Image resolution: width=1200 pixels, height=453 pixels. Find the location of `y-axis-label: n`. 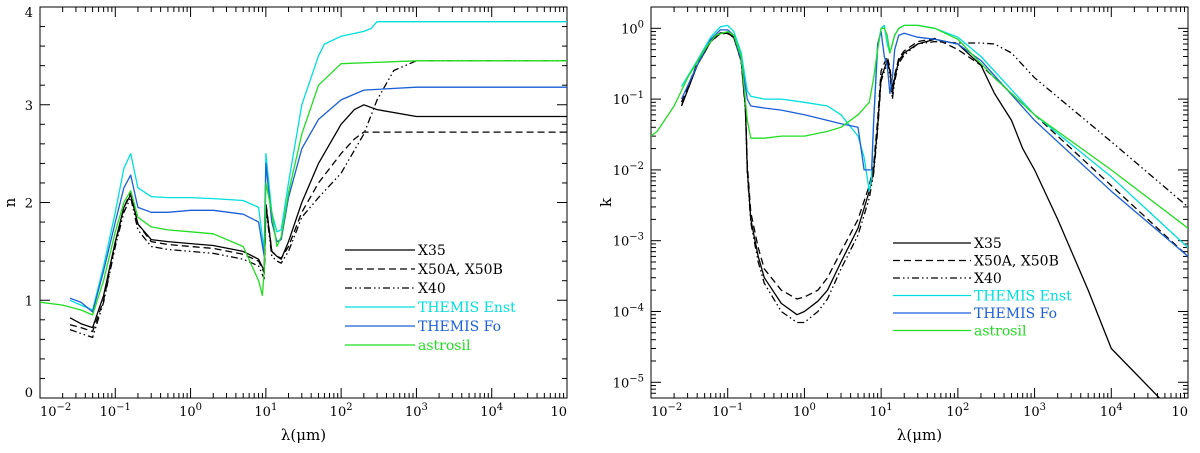

y-axis-label: n is located at coordinates (10, 202).